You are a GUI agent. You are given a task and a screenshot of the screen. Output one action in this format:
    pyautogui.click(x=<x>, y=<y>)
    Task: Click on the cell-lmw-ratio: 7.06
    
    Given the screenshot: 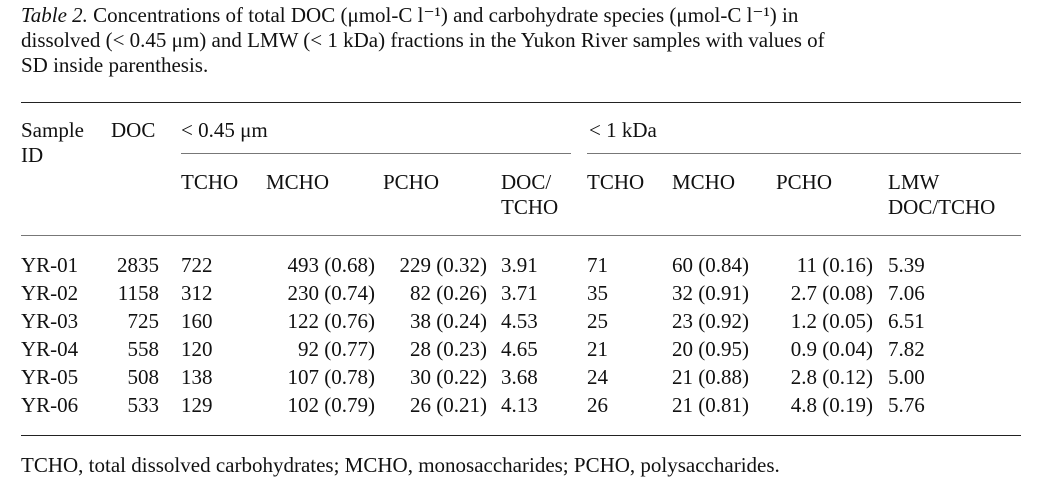 What is the action you would take?
    pyautogui.click(x=906, y=293)
    